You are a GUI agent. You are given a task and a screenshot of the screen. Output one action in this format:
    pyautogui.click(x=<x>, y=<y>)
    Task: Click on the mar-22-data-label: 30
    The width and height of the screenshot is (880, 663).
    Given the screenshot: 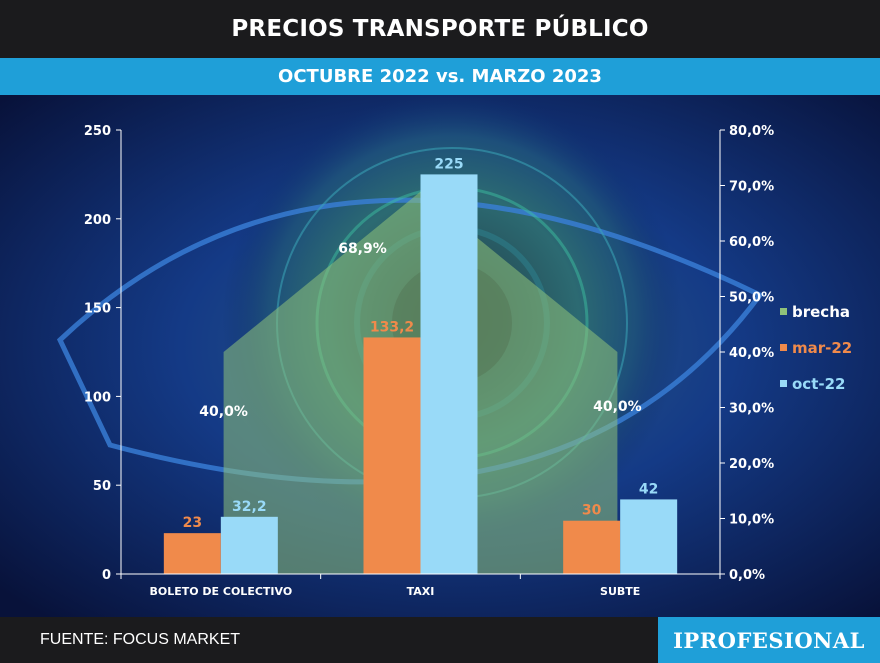 What is the action you would take?
    pyautogui.click(x=592, y=511)
    